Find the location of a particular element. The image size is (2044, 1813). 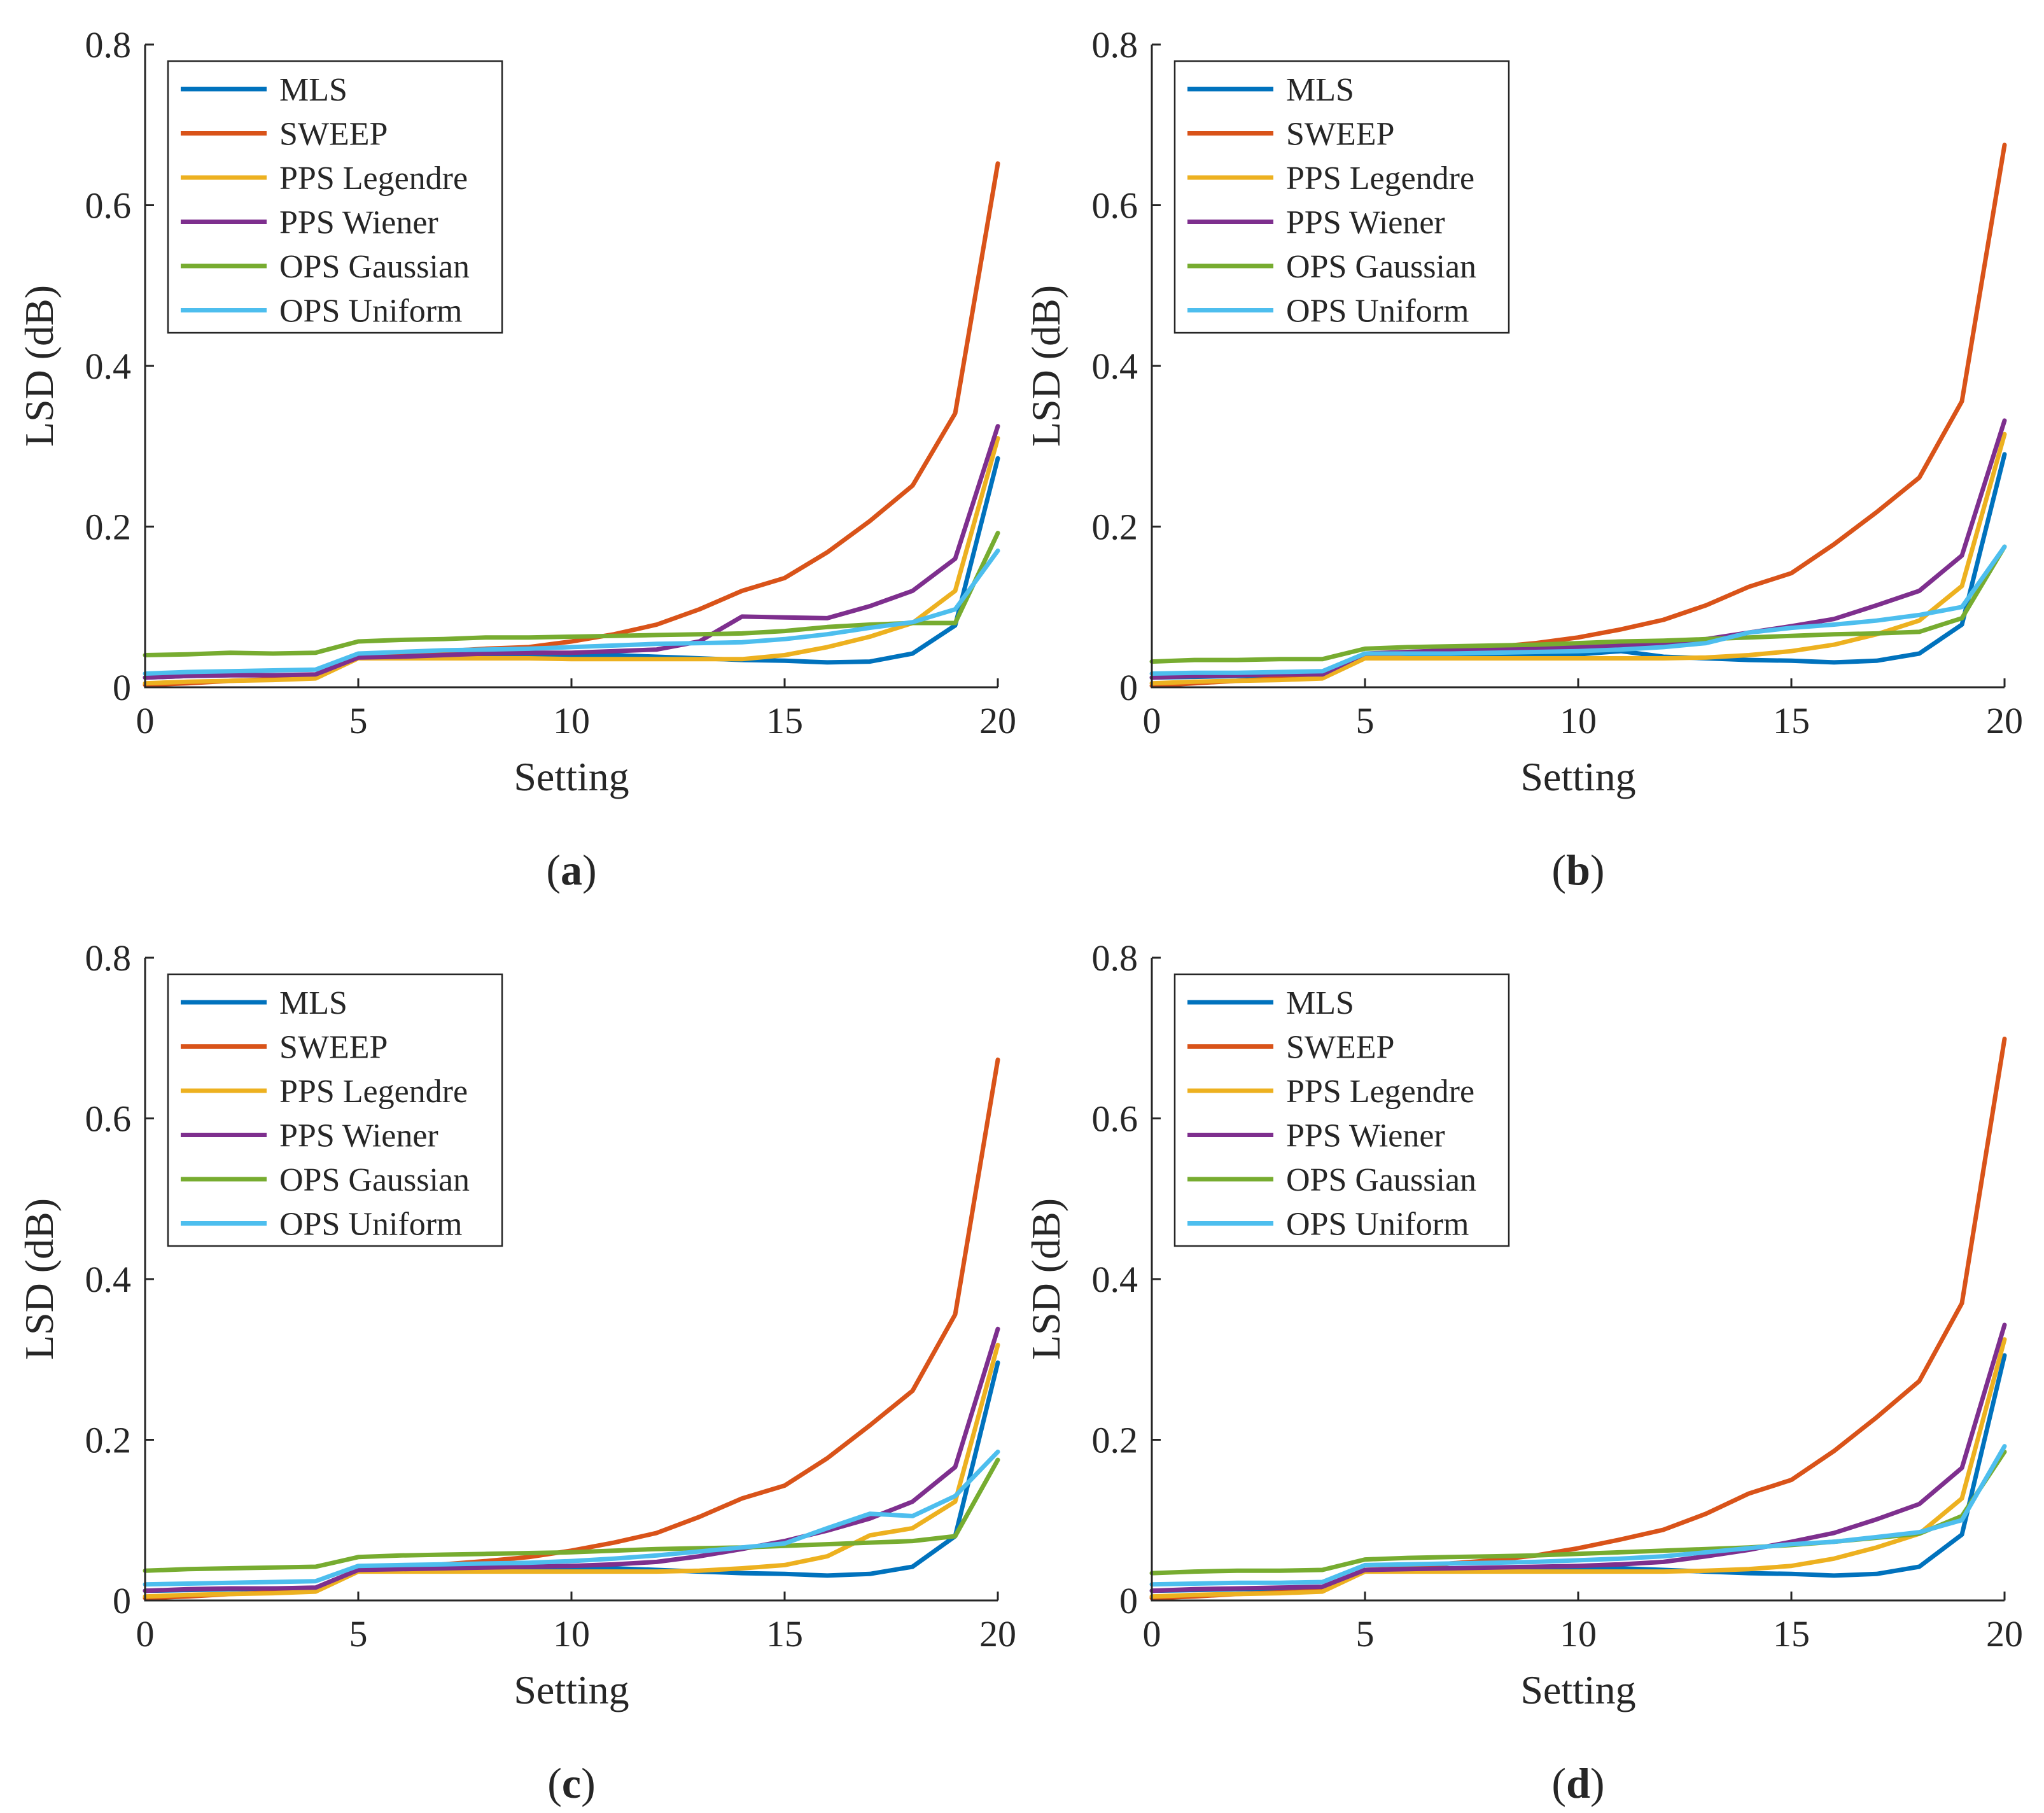

panel-label: (b) is located at coordinates (1577, 870).